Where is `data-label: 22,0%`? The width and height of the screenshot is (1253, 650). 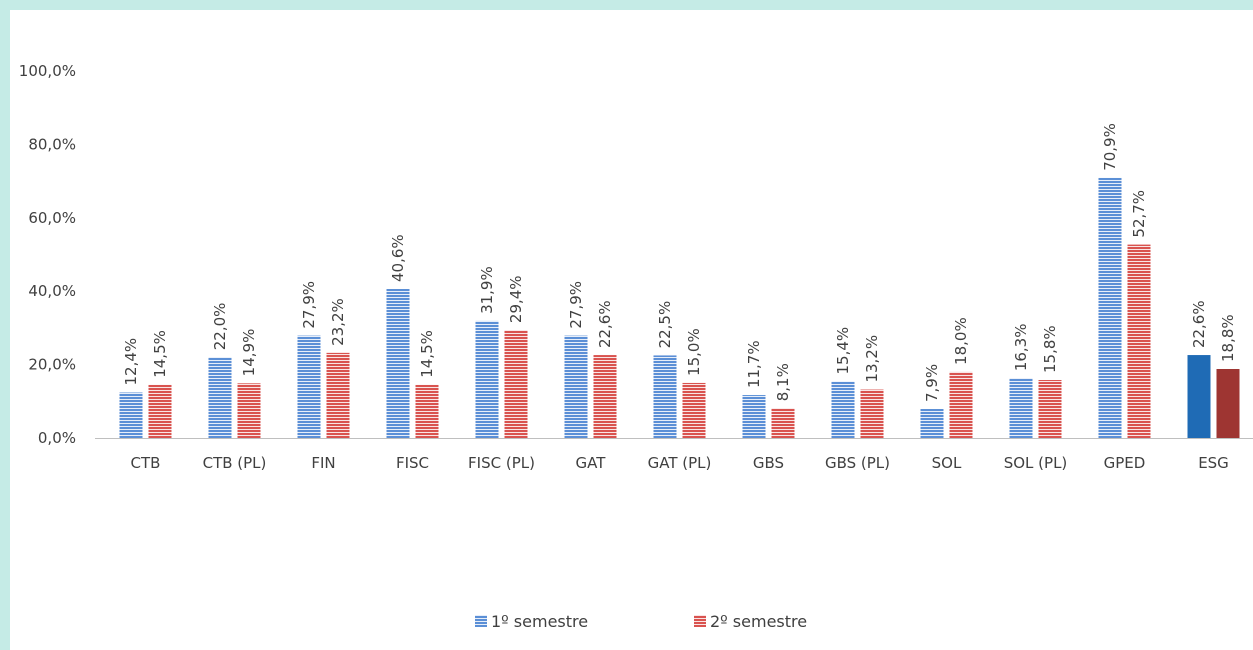 data-label: 22,0% is located at coordinates (220, 327).